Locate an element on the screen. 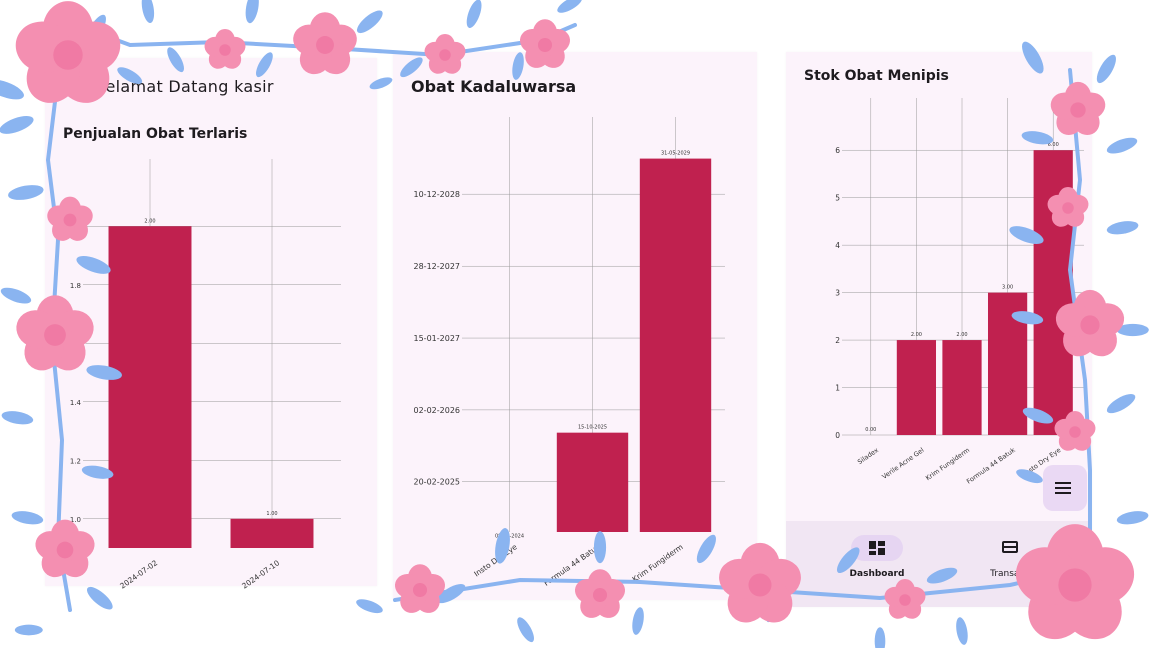  vine is located at coordinates (318, 38).